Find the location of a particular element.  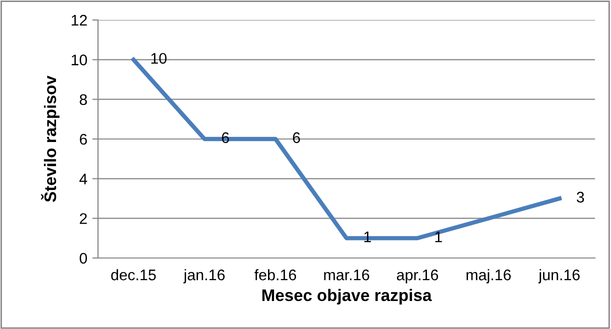

y-tick-label: 6 is located at coordinates (83, 139).